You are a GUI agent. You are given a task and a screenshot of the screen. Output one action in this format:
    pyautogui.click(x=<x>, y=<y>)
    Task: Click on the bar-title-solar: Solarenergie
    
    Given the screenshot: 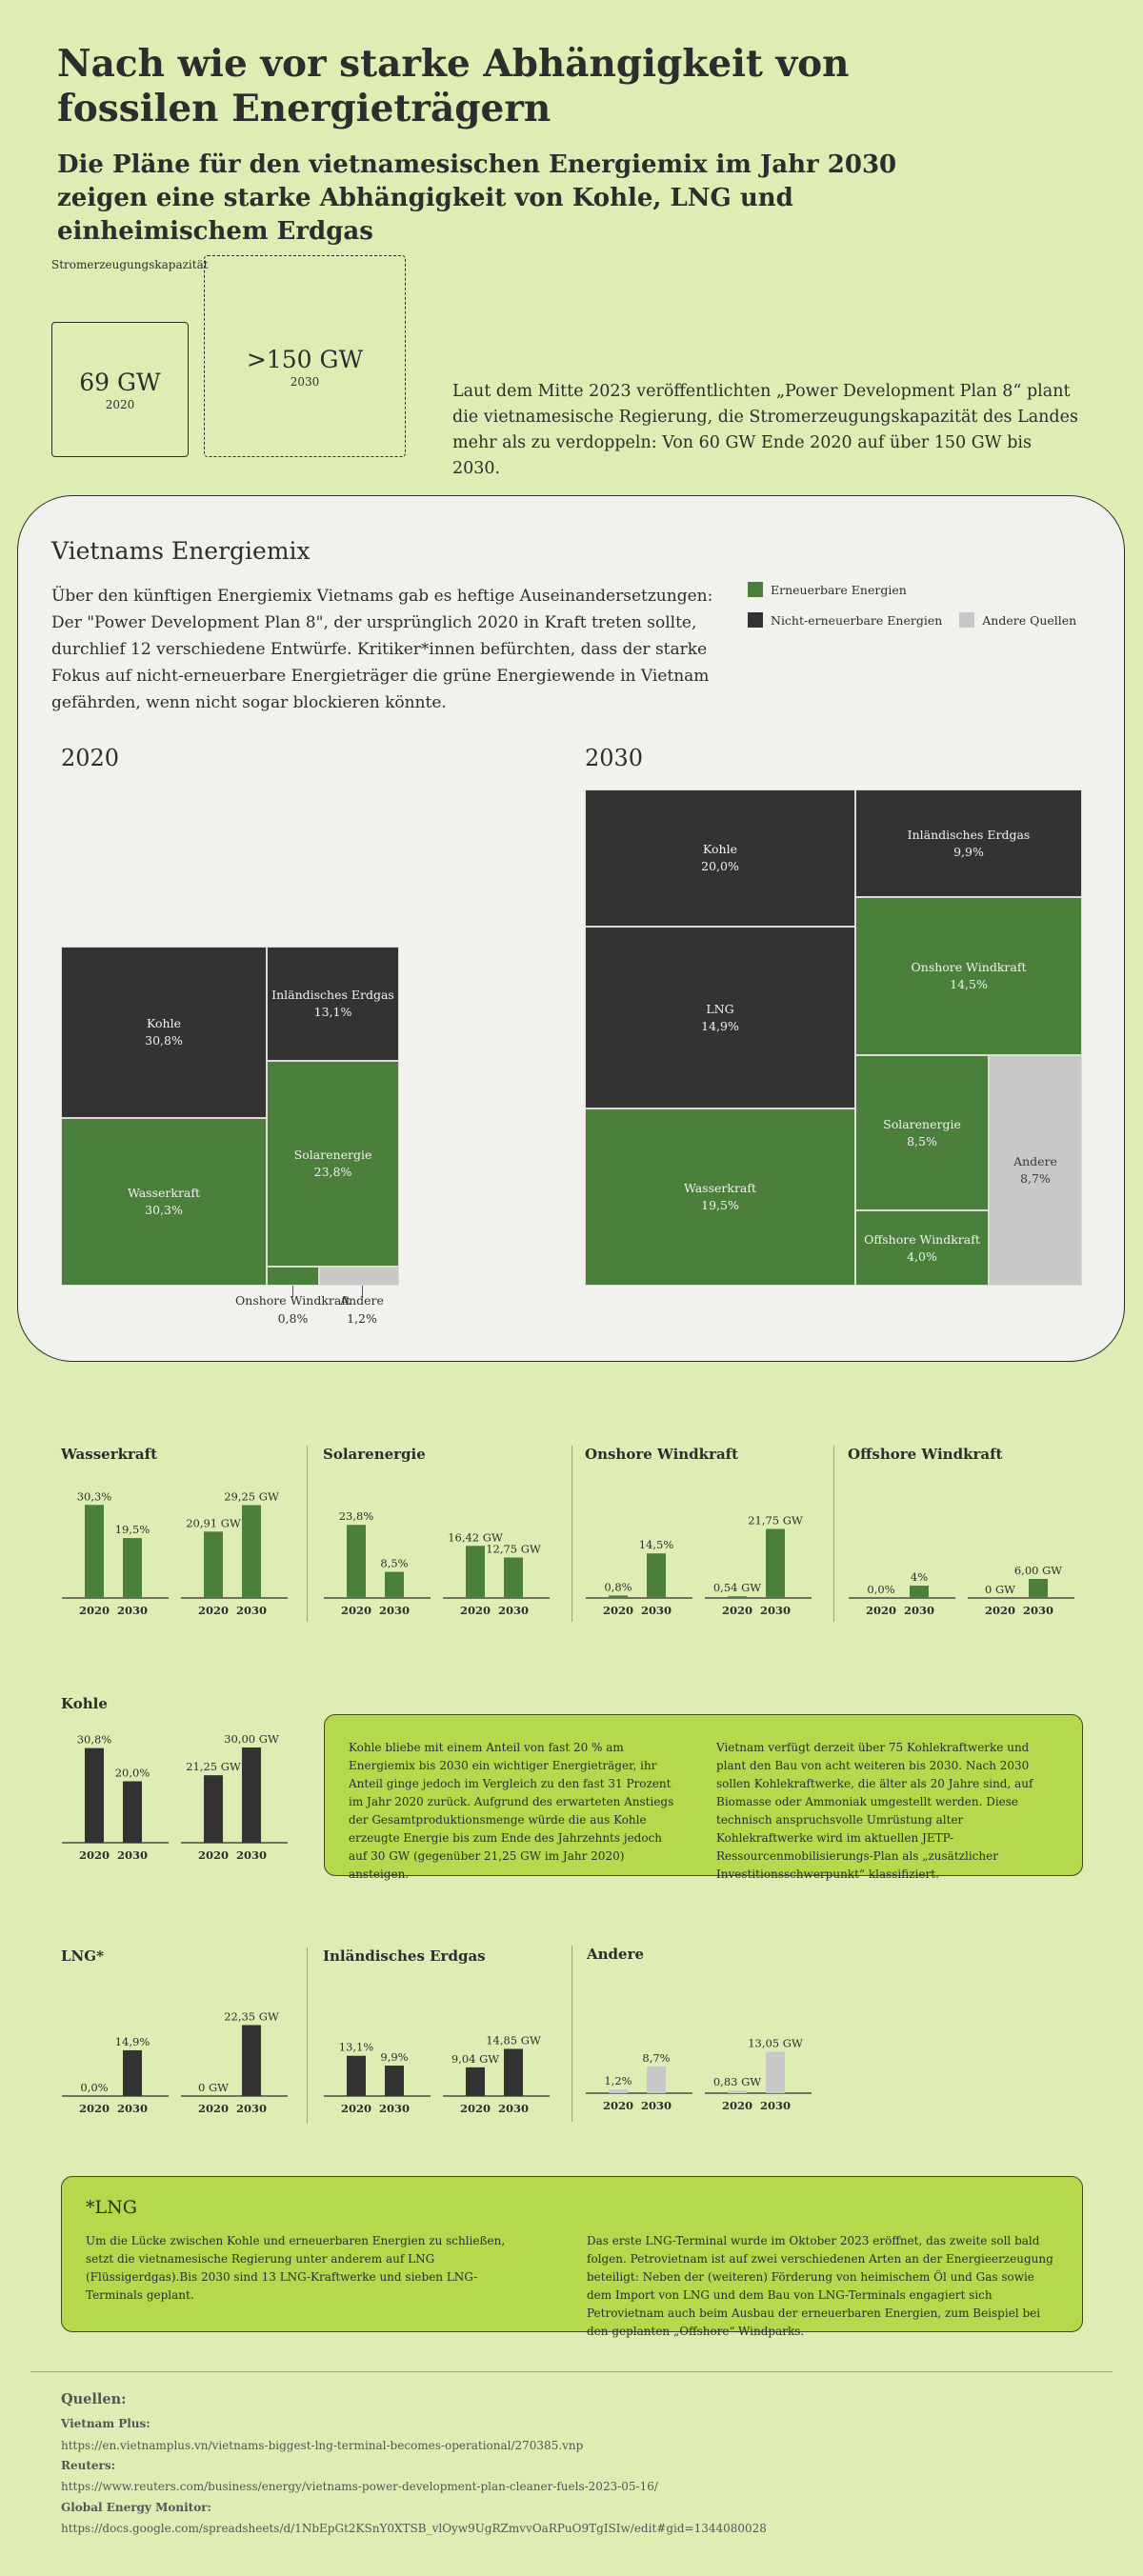 What is the action you would take?
    pyautogui.click(x=374, y=1454)
    